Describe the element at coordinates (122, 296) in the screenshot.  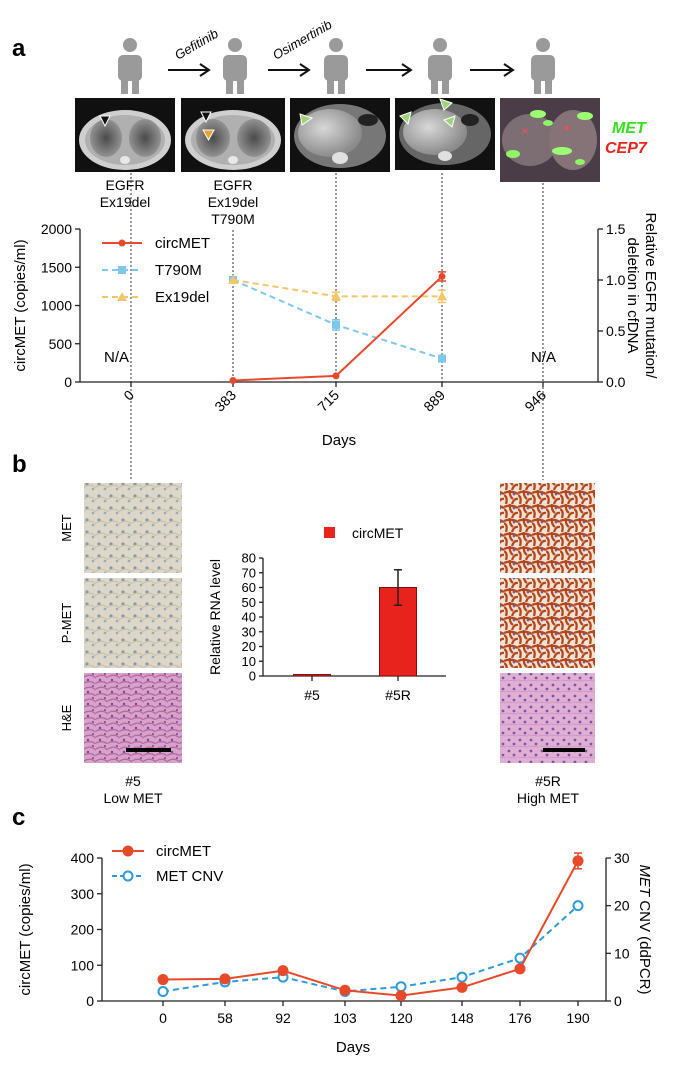
I see `legend-marker-Ex19del` at that location.